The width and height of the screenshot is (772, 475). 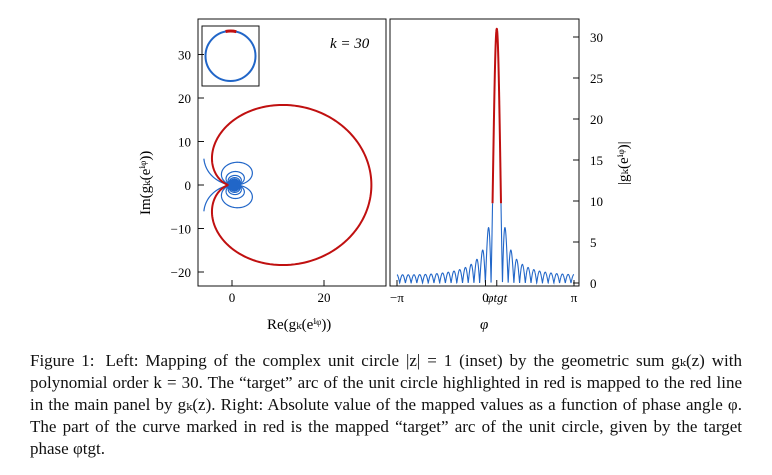 I want to click on inset-frame, so click(x=230, y=56).